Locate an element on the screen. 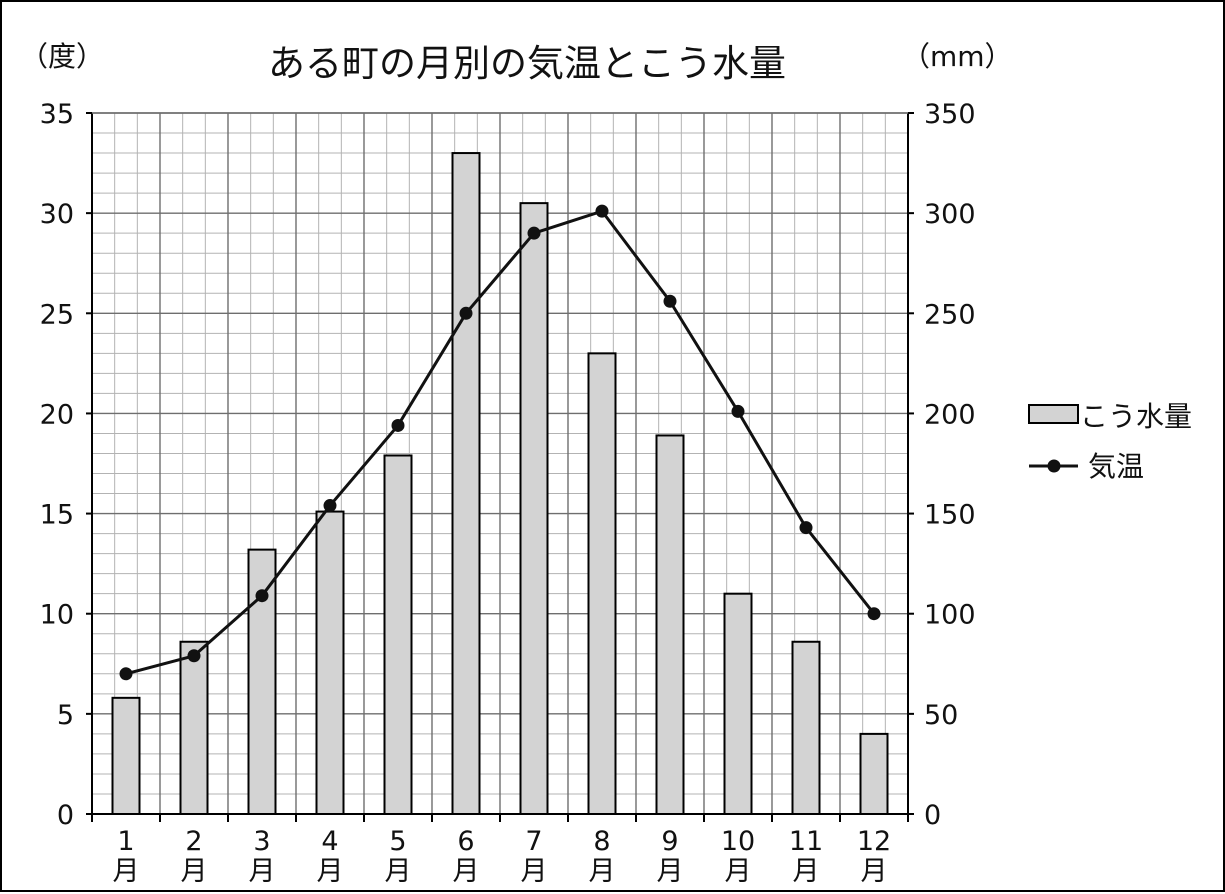 Image resolution: width=1225 pixels, height=894 pixels. y-right-tick-label: 50 is located at coordinates (941, 715).